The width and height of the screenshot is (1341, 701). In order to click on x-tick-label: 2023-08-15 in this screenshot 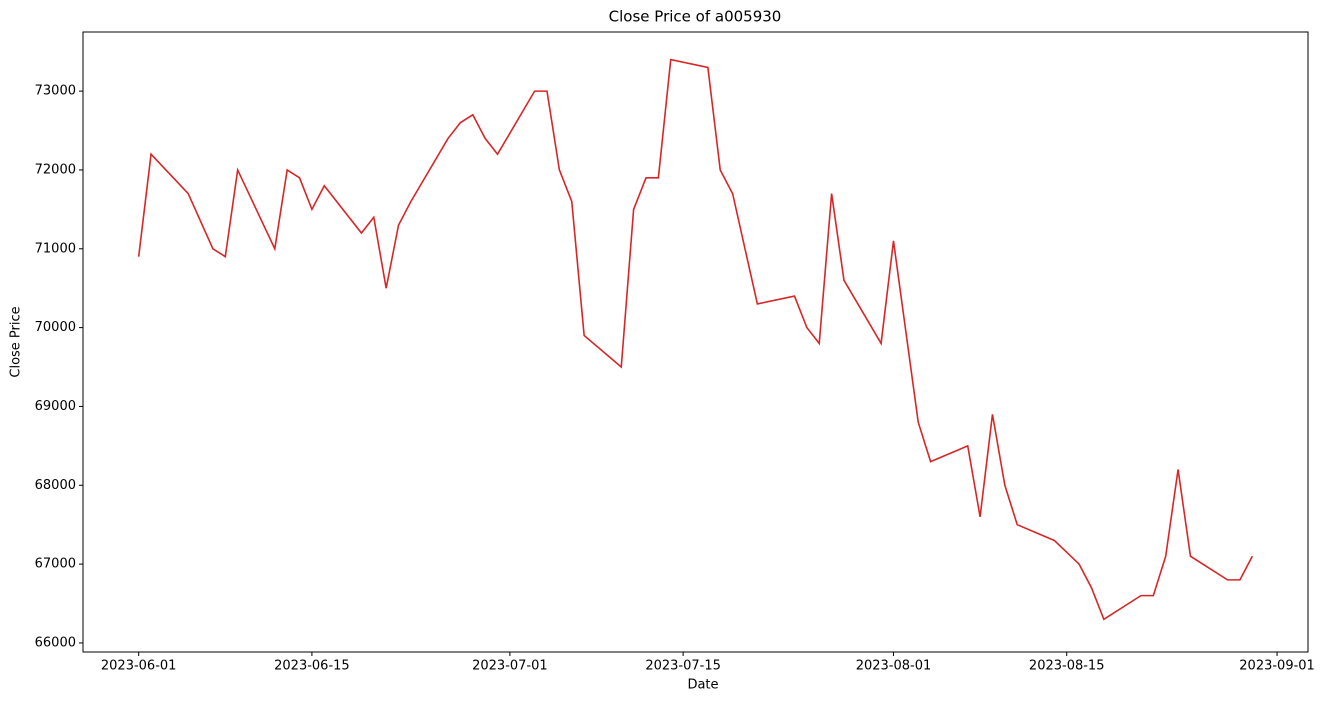, I will do `click(1067, 666)`.